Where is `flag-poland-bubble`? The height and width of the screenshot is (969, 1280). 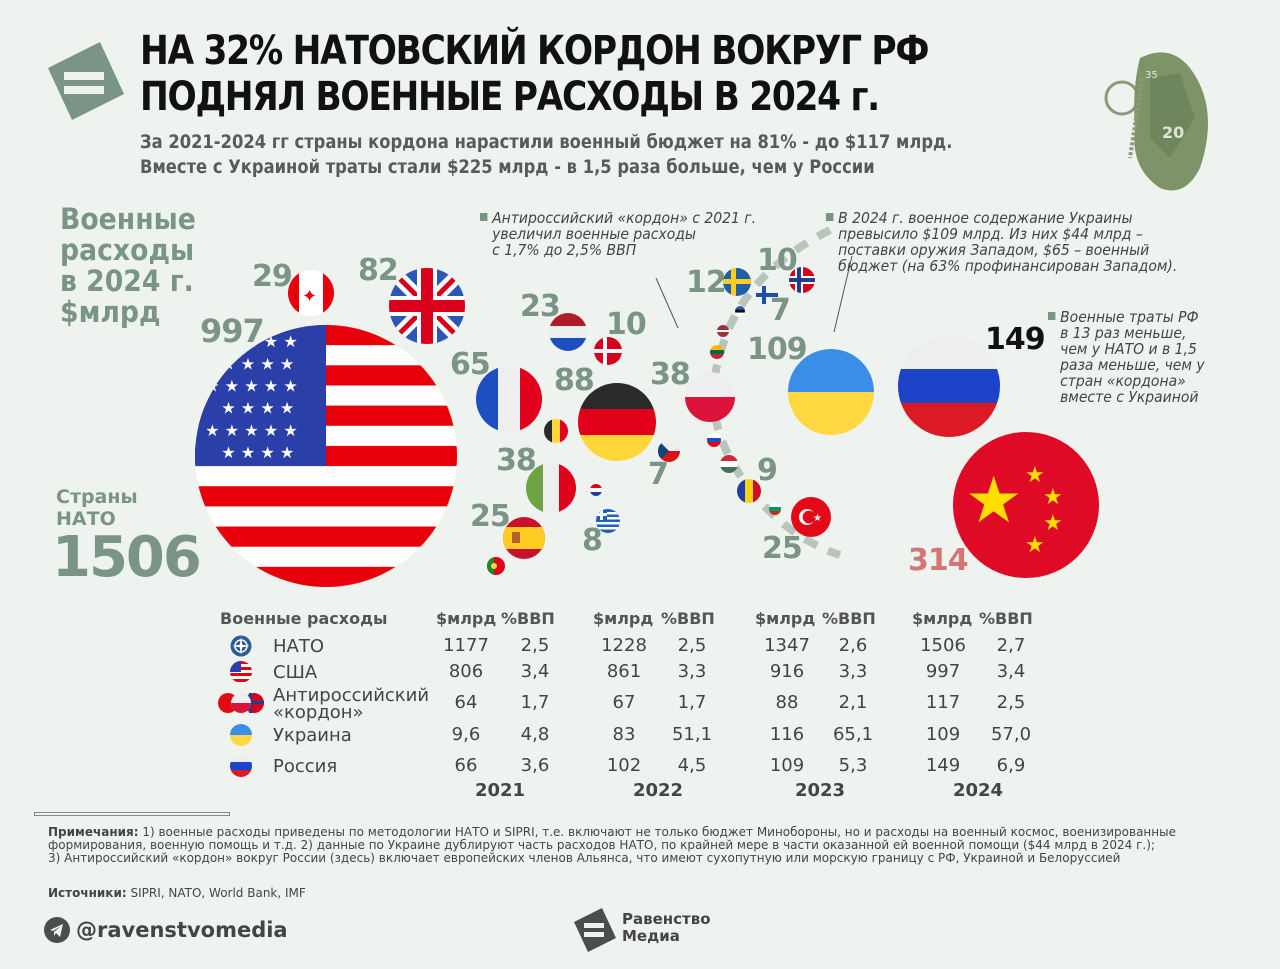
flag-poland-bubble is located at coordinates (710, 397).